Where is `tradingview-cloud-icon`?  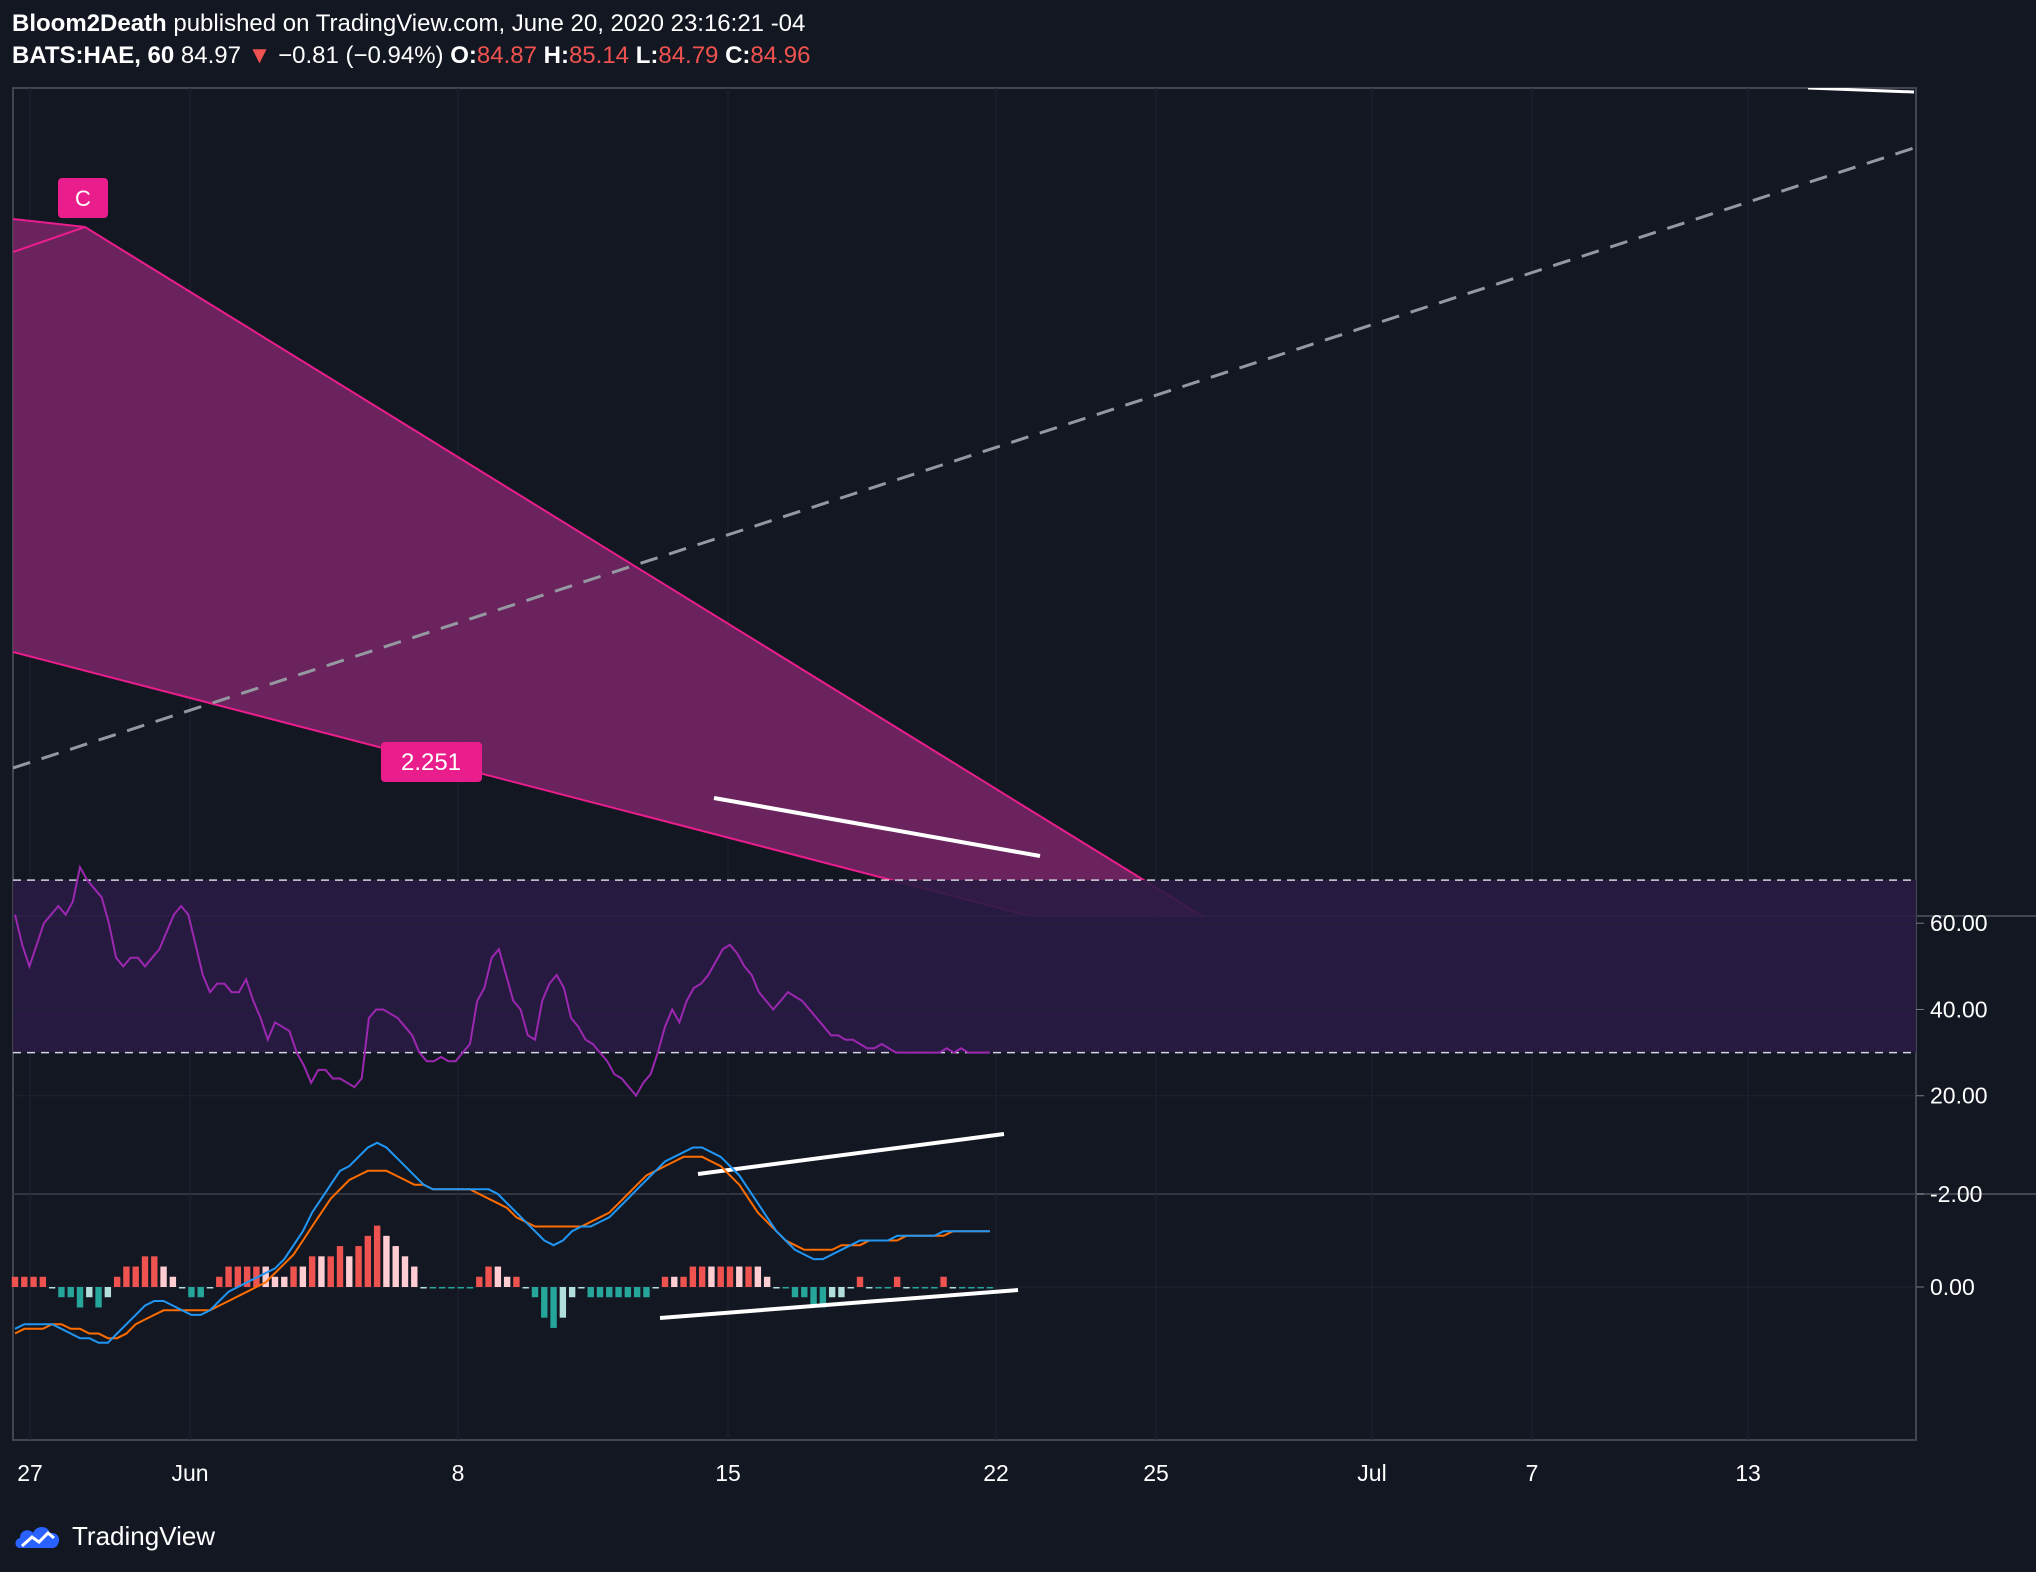 tradingview-cloud-icon is located at coordinates (38, 1536).